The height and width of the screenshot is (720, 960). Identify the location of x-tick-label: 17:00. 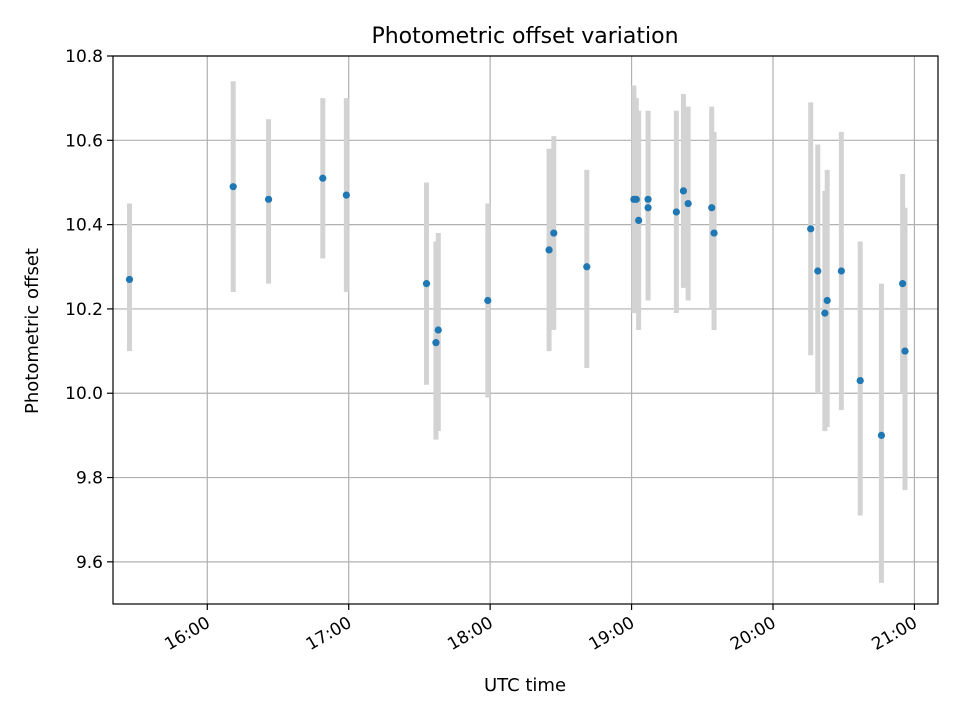
(329, 634).